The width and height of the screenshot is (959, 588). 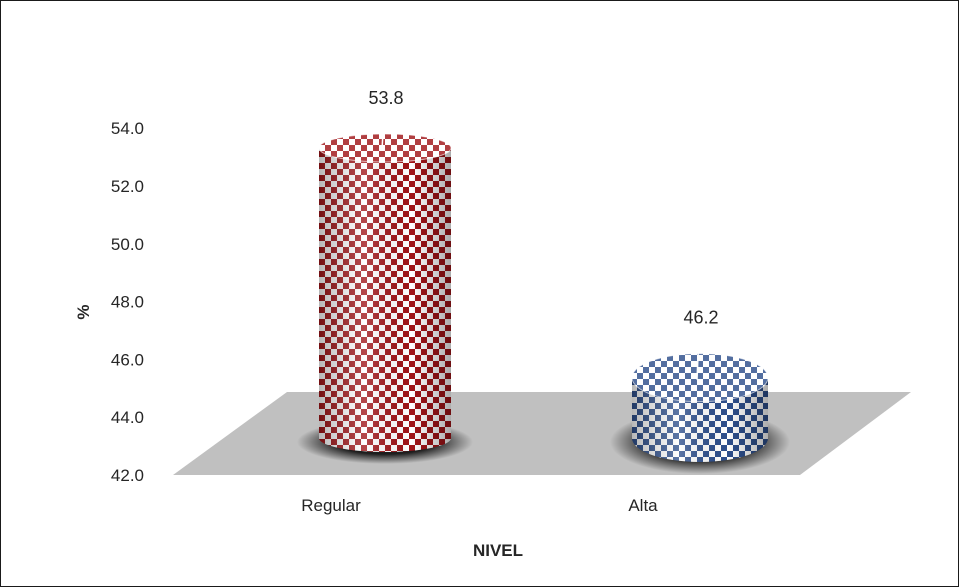 I want to click on y-axis-title: %, so click(x=83, y=311).